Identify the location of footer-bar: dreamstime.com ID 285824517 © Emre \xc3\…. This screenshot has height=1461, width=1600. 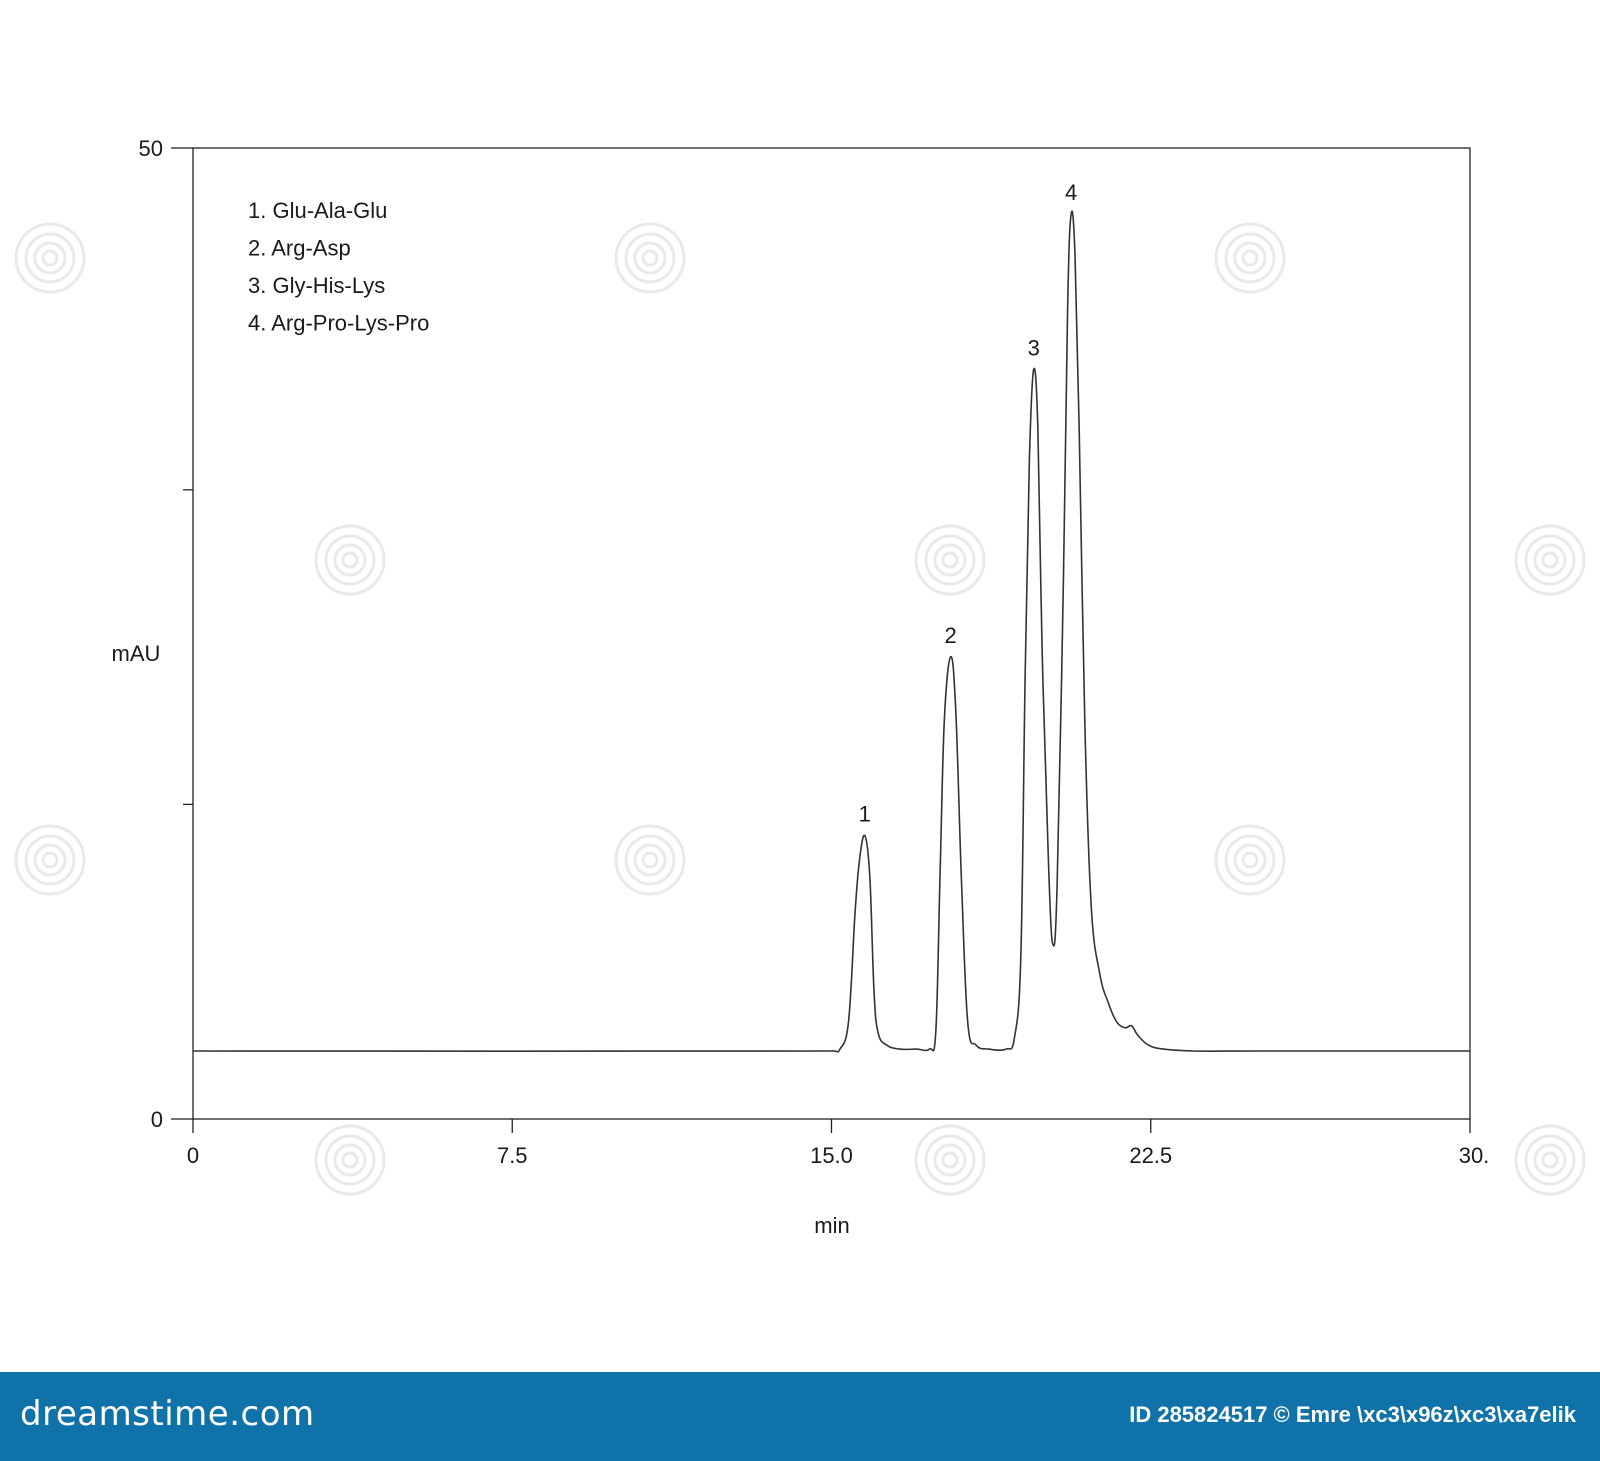
(800, 1416).